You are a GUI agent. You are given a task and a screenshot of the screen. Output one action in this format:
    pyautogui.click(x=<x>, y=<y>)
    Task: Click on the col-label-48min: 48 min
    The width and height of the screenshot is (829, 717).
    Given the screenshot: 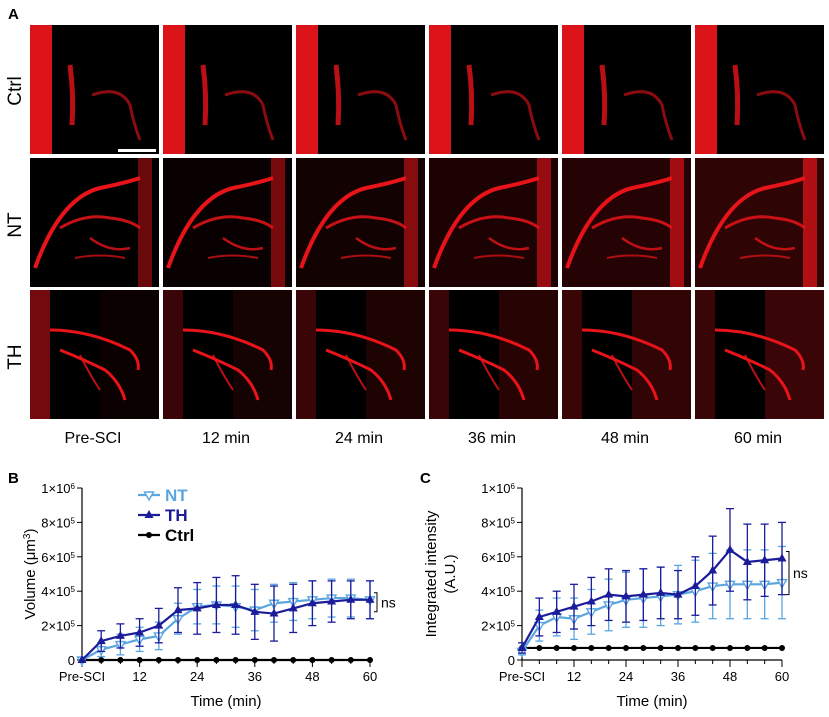 What is the action you would take?
    pyautogui.click(x=625, y=438)
    